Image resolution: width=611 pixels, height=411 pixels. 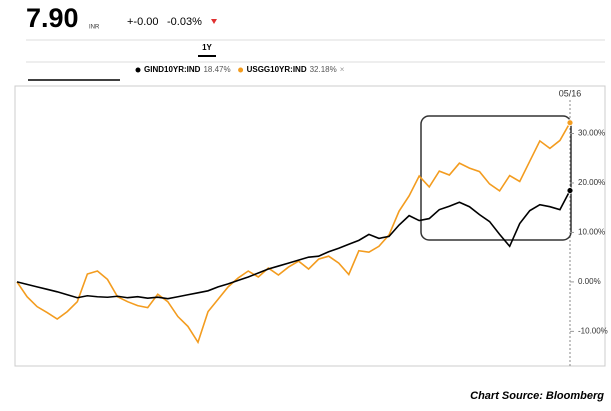 What do you see at coordinates (277, 69) in the screenshot?
I see `legend-name: USGG10YR:IND` at bounding box center [277, 69].